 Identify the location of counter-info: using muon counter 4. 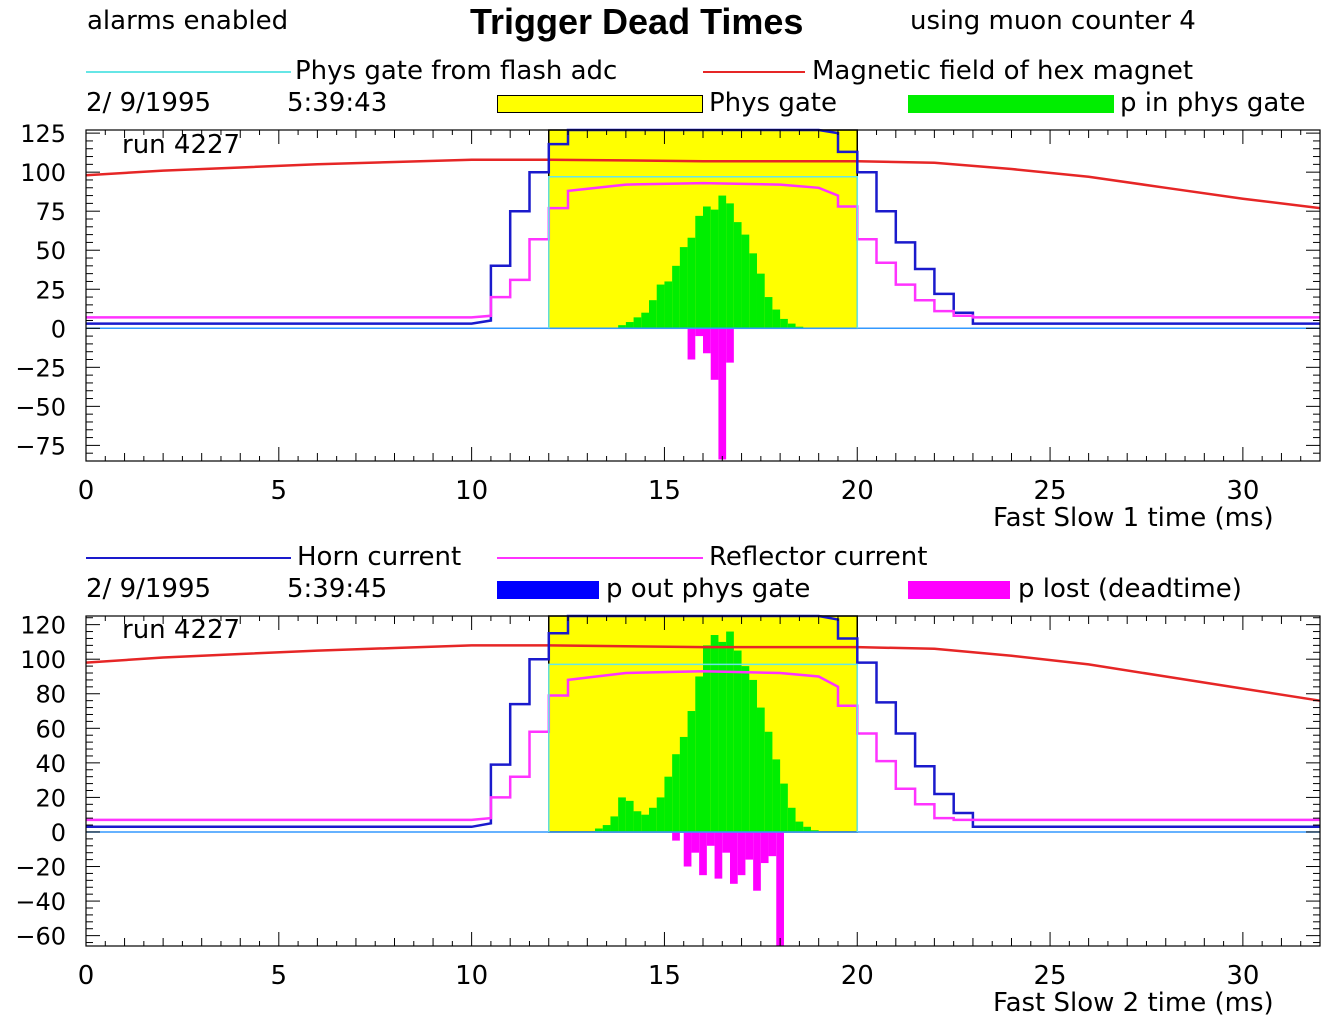
(1053, 21).